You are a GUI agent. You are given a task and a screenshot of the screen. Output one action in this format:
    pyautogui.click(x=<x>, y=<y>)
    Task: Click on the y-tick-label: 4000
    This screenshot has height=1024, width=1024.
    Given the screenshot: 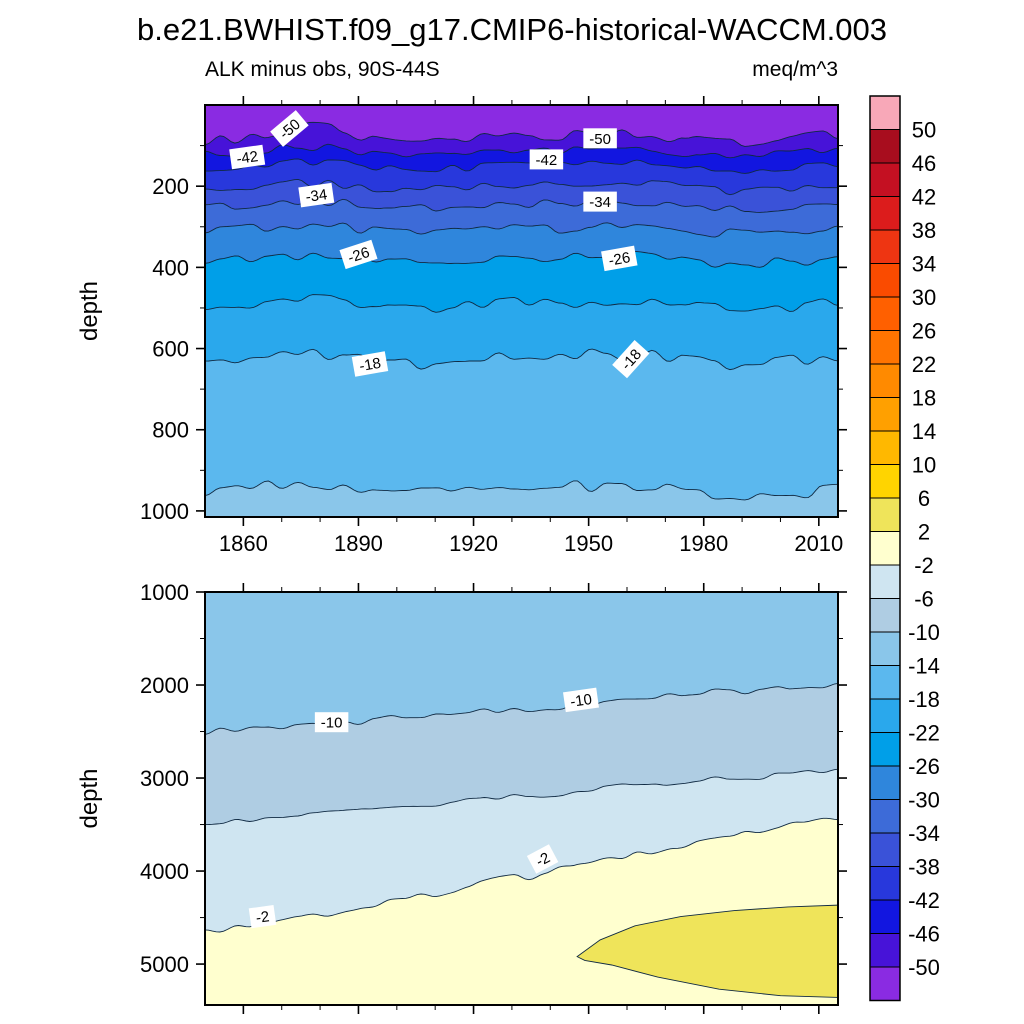 What is the action you would take?
    pyautogui.click(x=164, y=871)
    